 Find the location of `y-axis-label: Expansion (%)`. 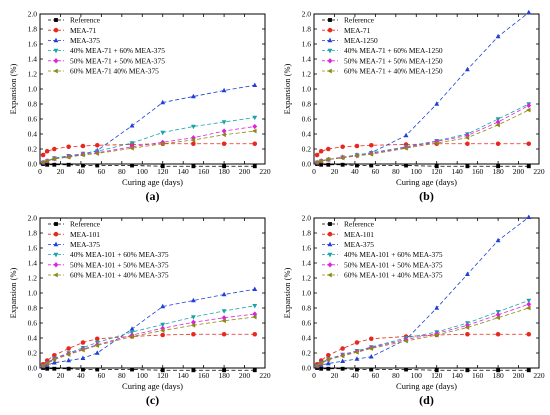

y-axis-label: Expansion (%) is located at coordinates (287, 88).